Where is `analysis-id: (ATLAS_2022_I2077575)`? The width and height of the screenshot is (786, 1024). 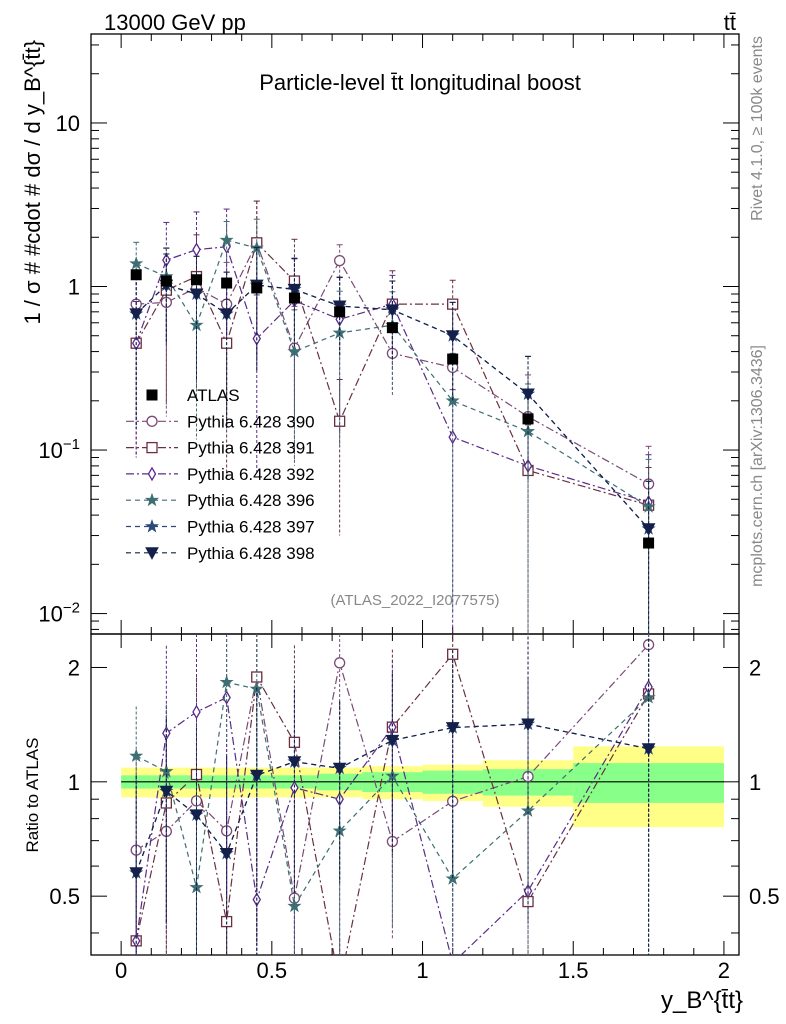
analysis-id: (ATLAS_2022_I2077575) is located at coordinates (414, 600).